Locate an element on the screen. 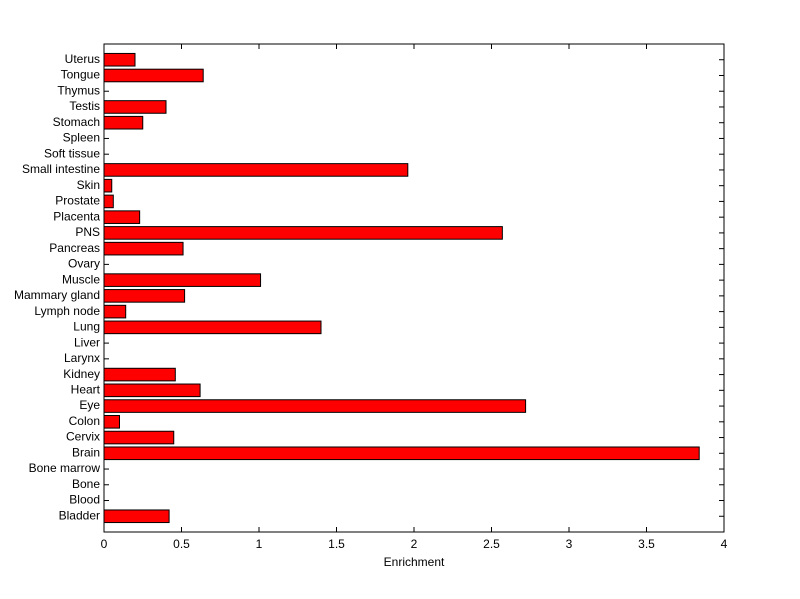 The image size is (800, 599). x-tick-label: 4 is located at coordinates (724, 544).